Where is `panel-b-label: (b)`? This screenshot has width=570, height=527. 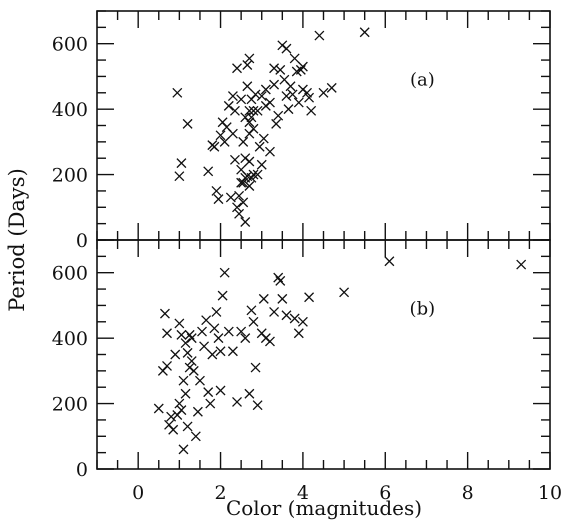
panel-b-label: (b) is located at coordinates (423, 309).